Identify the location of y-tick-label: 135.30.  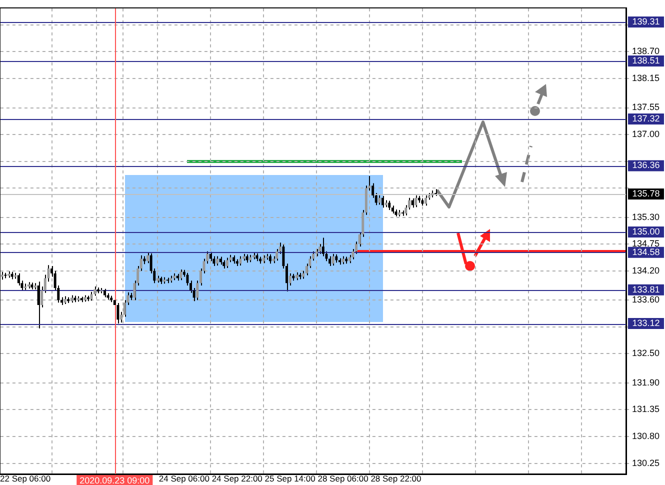
(646, 217).